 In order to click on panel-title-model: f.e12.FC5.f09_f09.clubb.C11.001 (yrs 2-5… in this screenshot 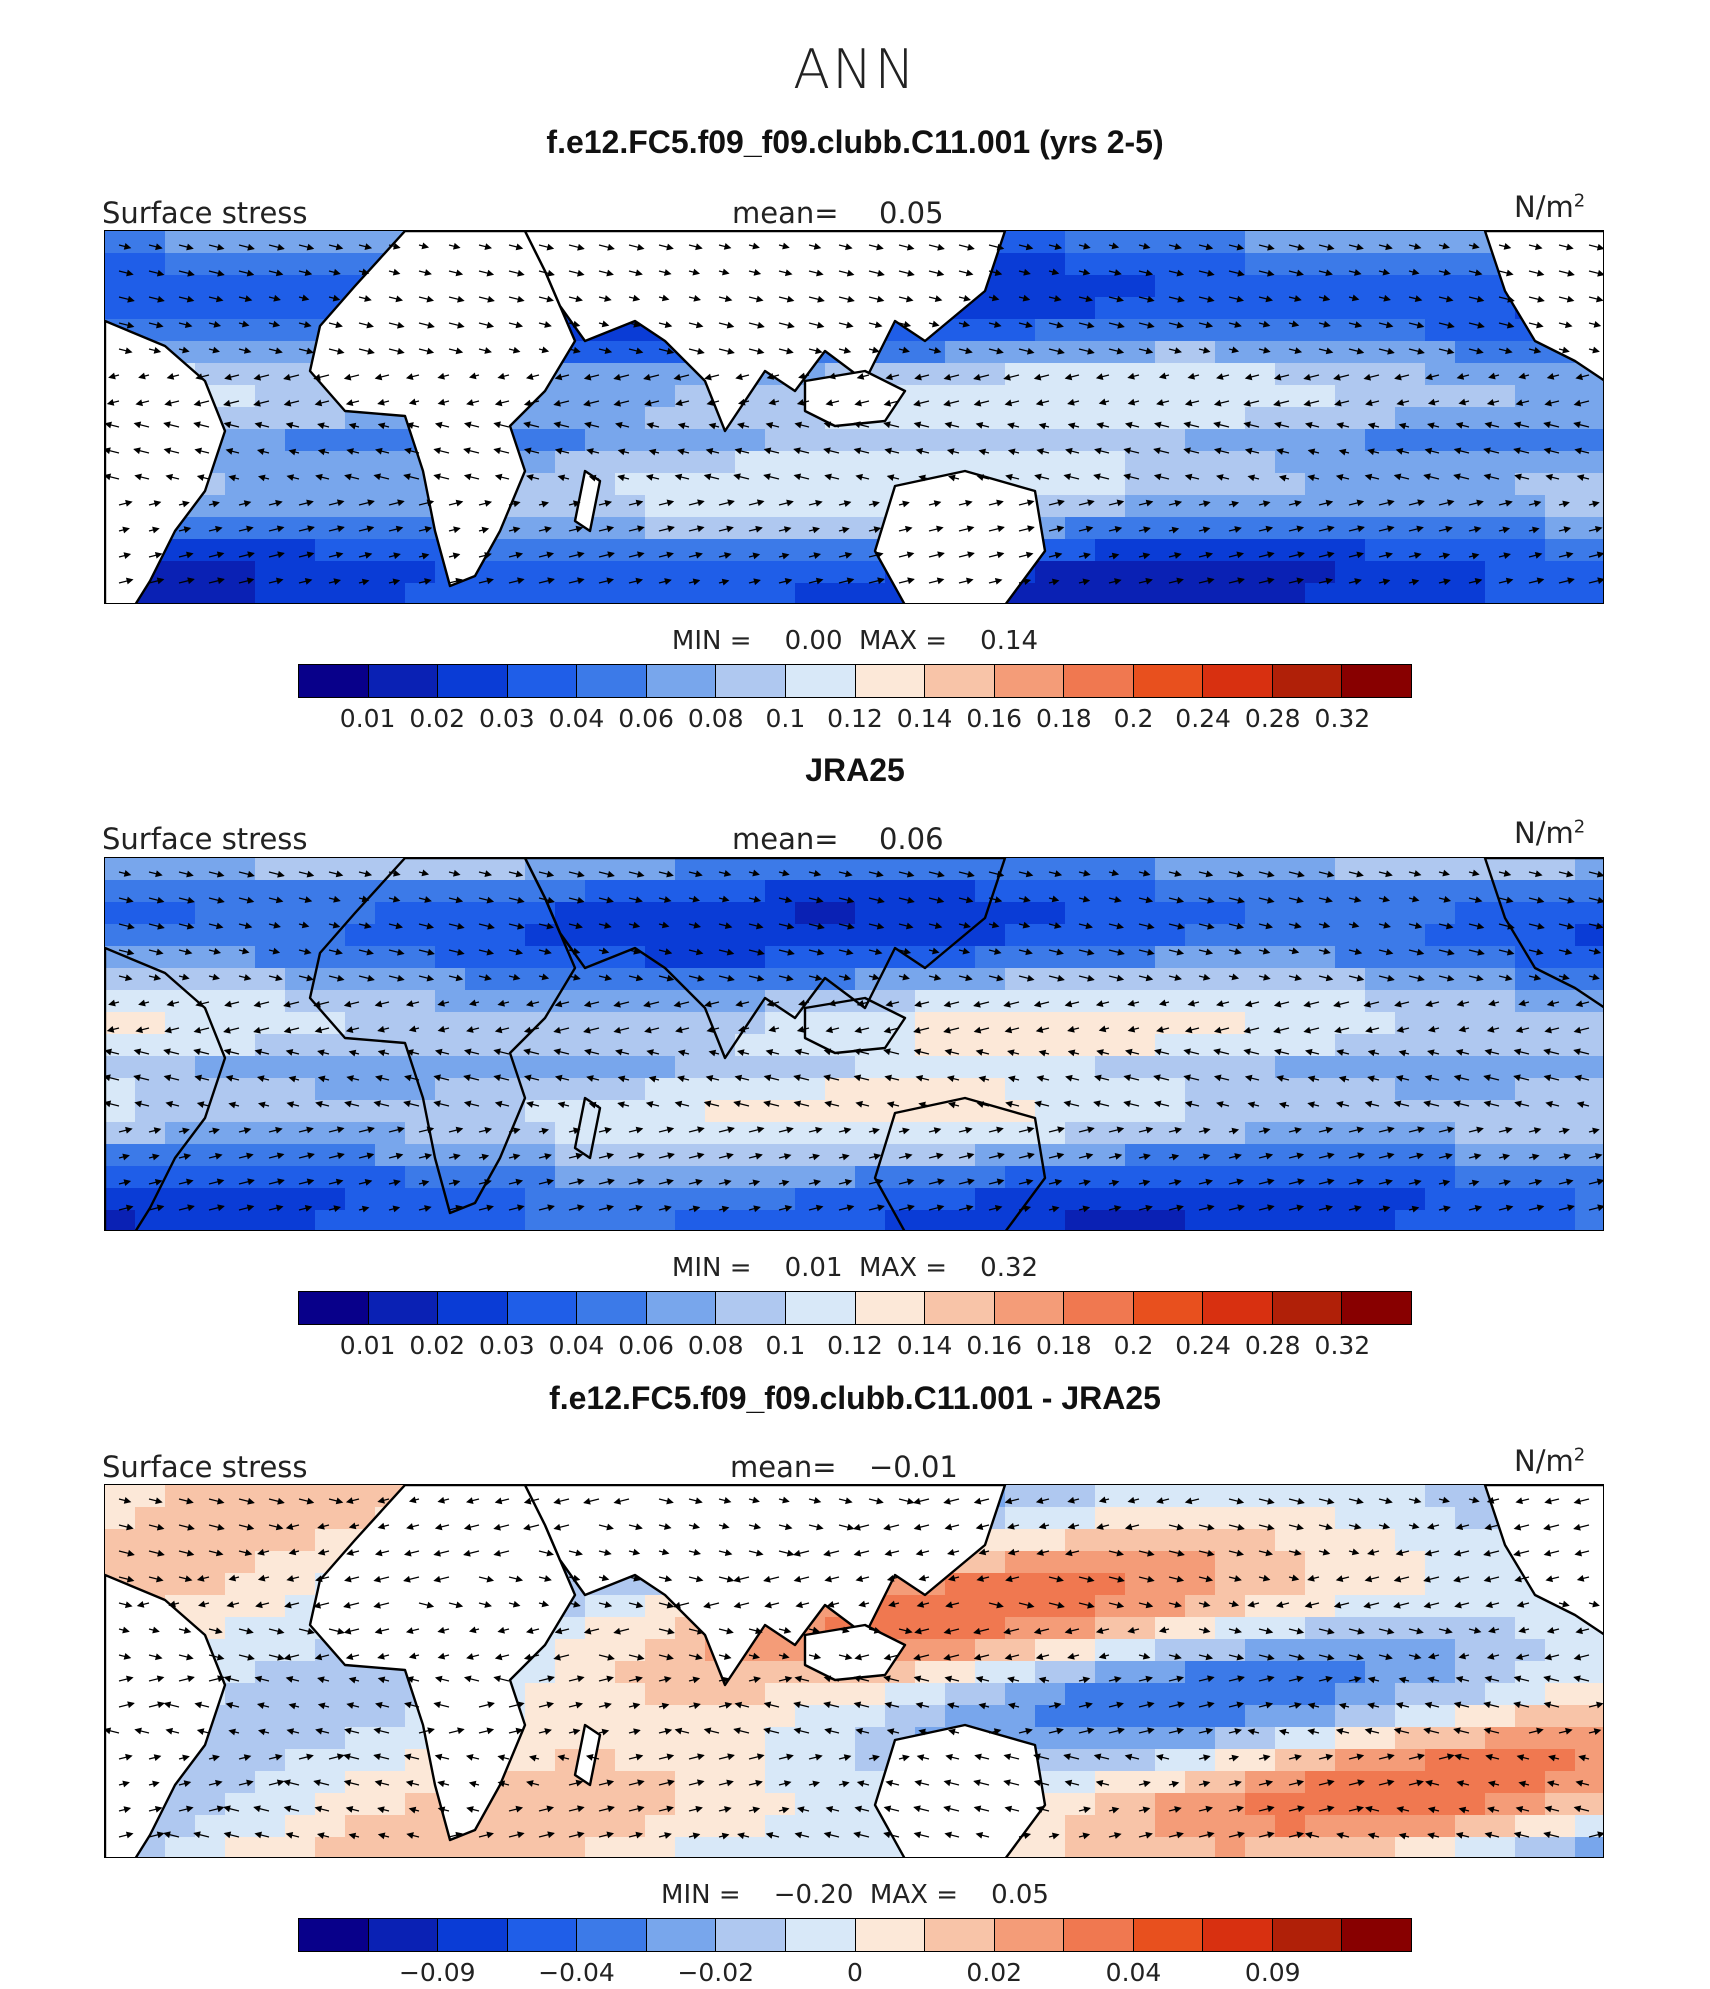, I will do `click(855, 142)`.